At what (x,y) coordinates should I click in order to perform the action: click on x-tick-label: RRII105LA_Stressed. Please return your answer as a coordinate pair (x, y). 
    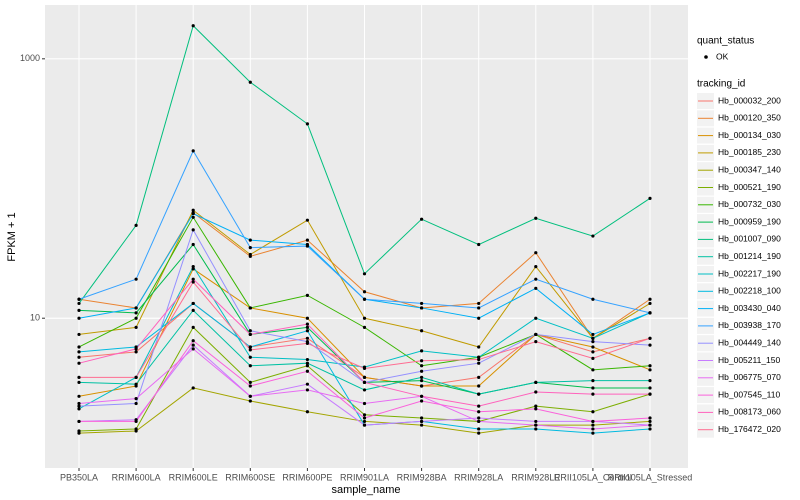
    Looking at the image, I should click on (650, 477).